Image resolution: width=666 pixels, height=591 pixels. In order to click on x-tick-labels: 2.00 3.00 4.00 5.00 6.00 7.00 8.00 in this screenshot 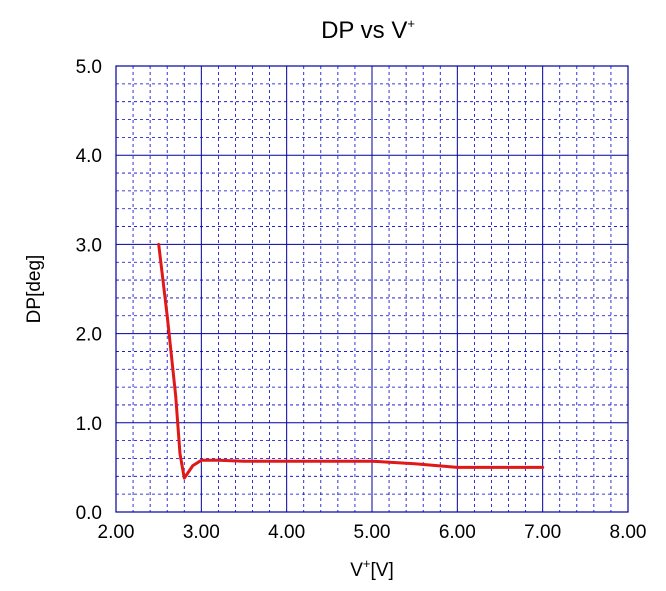, I will do `click(372, 532)`.